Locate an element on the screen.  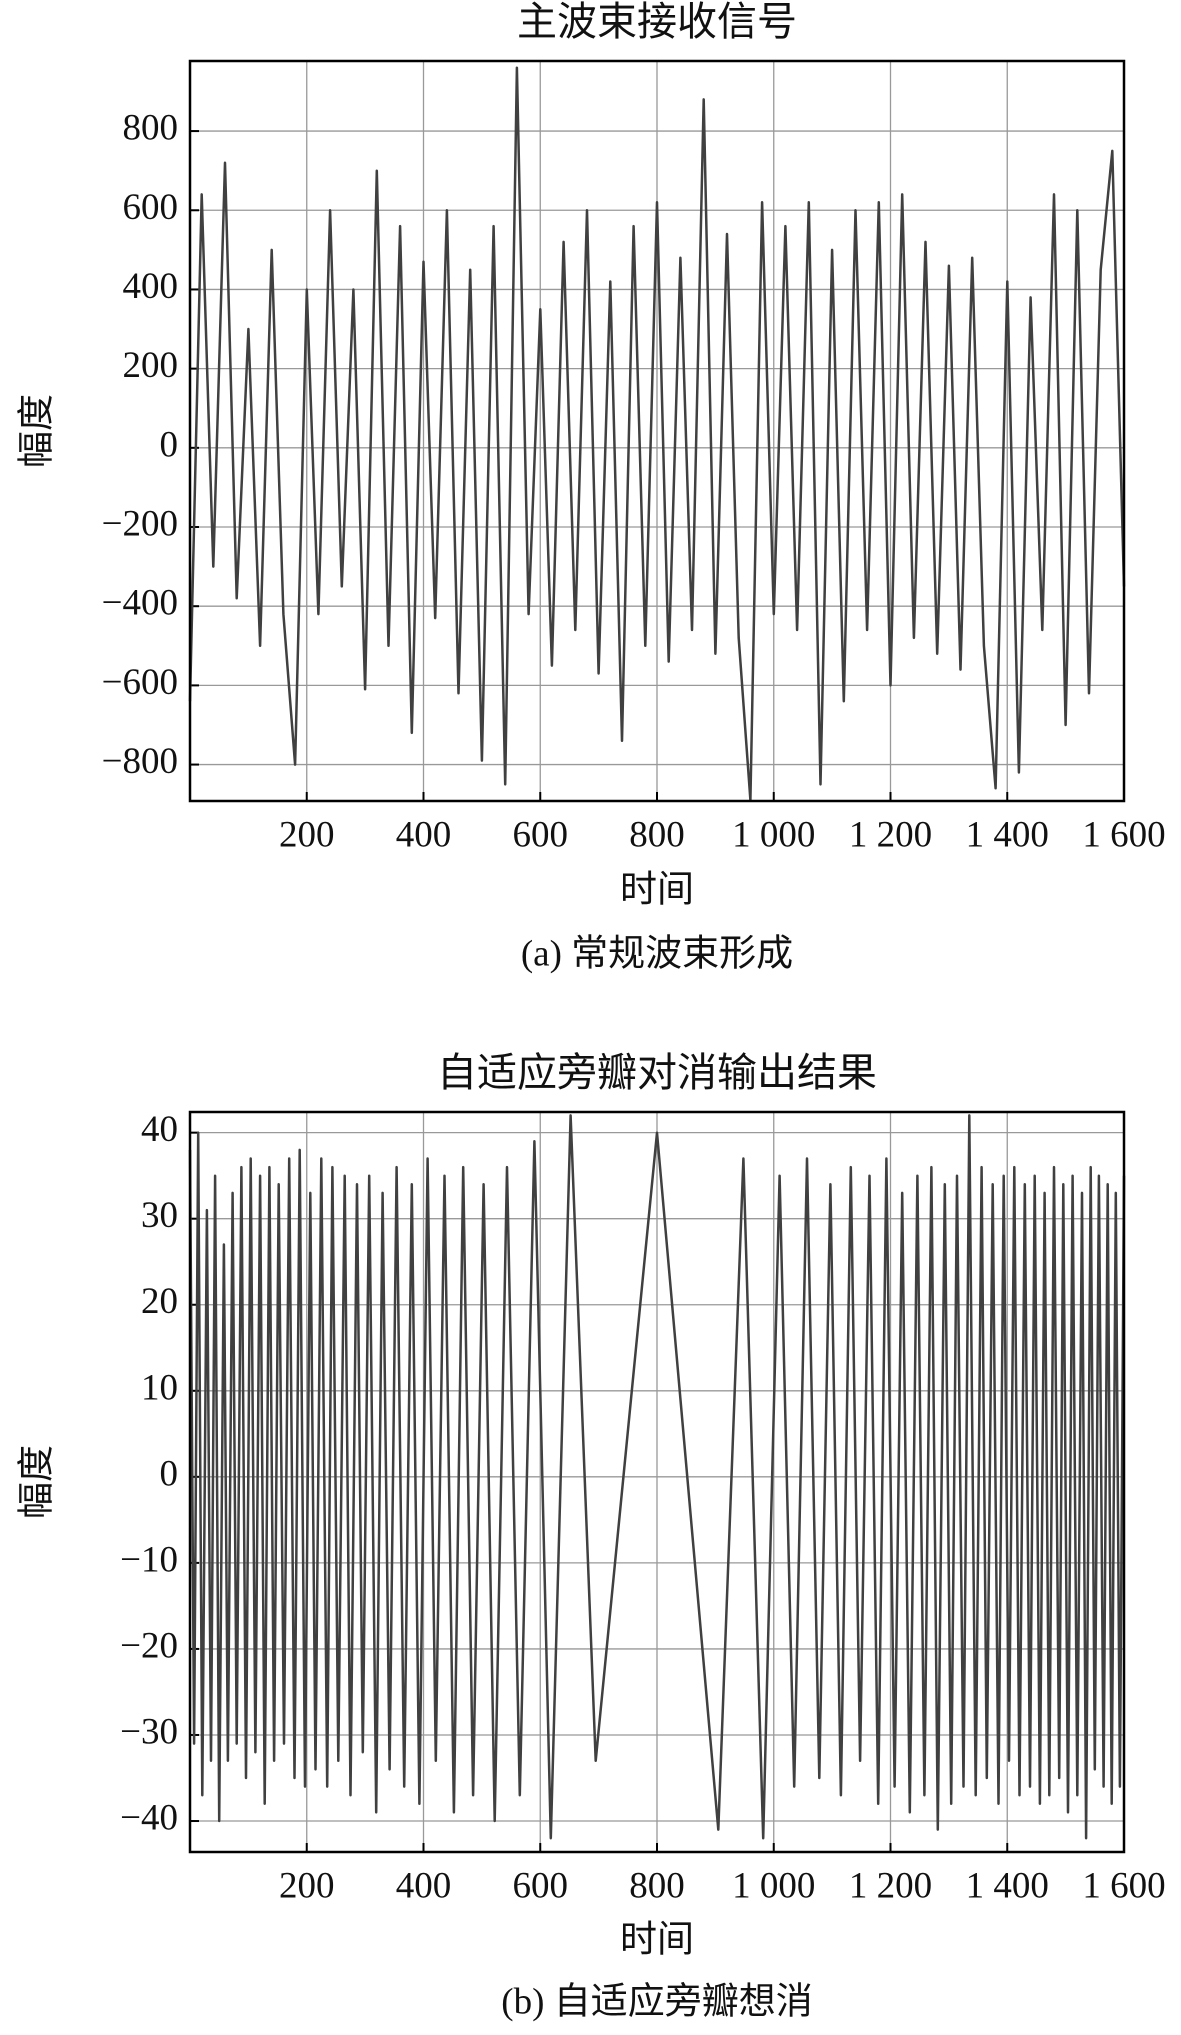
y-tick-label: 800 is located at coordinates (151, 128).